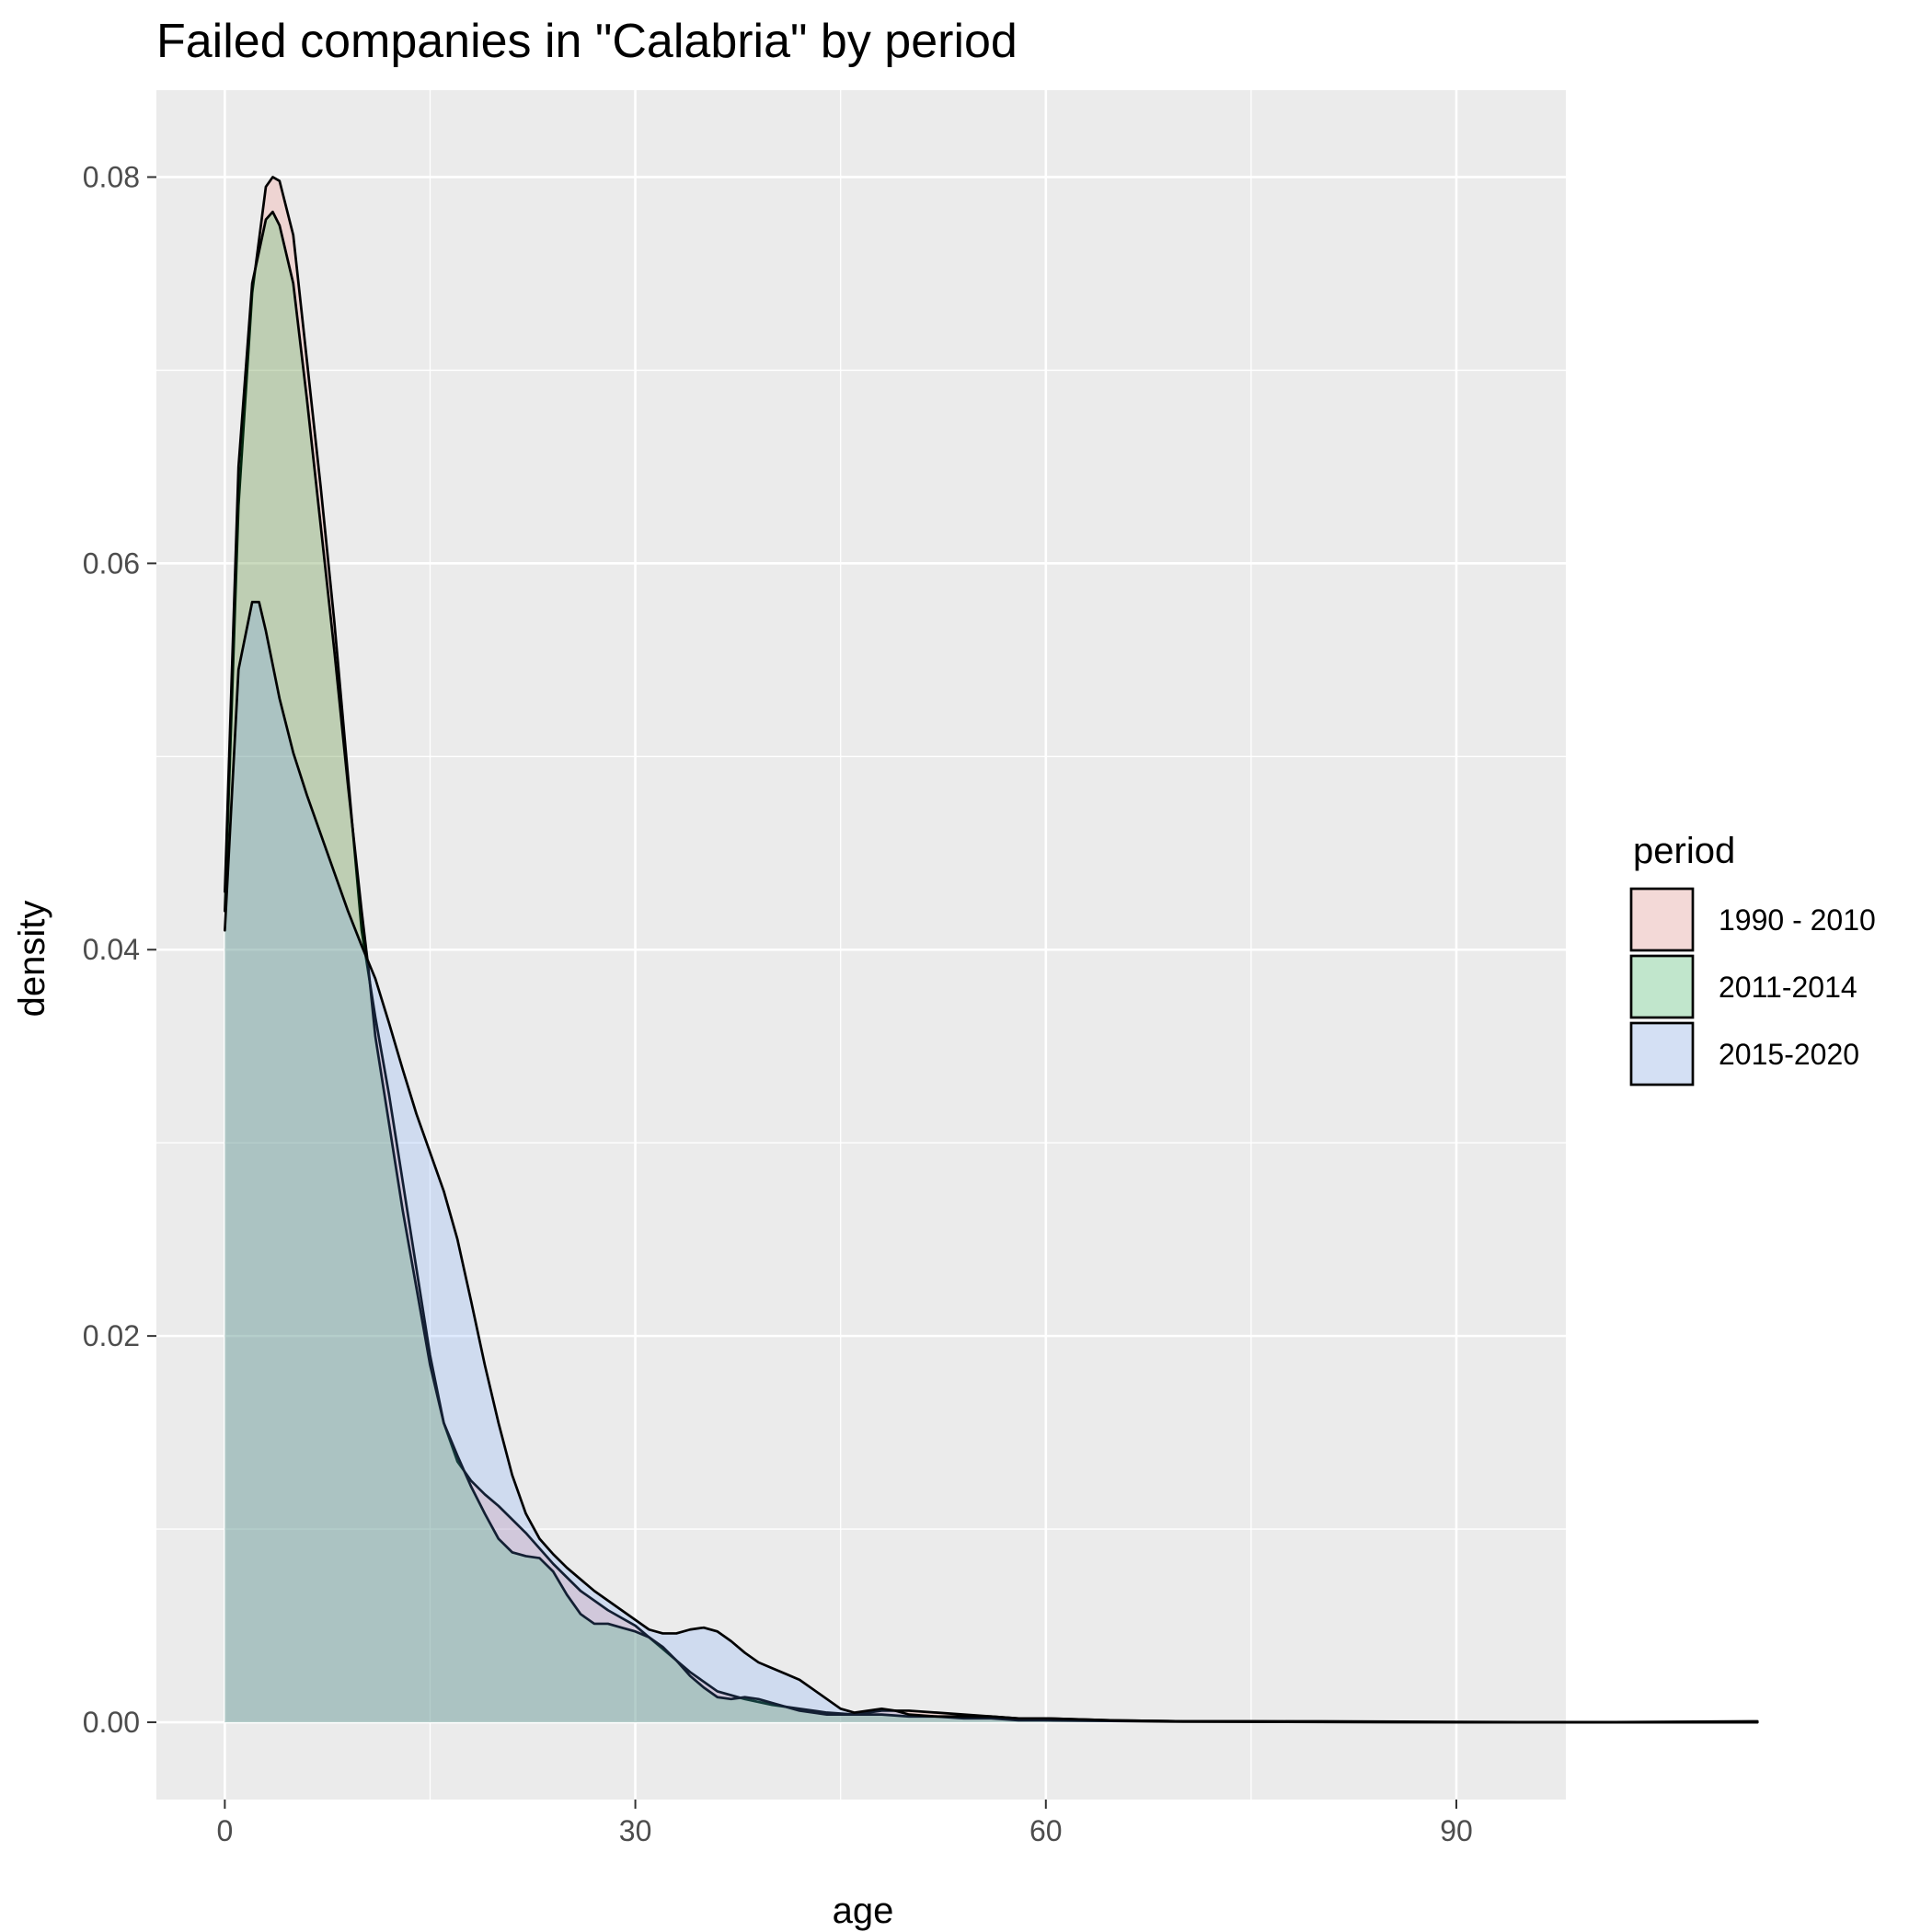 The width and height of the screenshot is (1932, 1932). What do you see at coordinates (1752, 959) in the screenshot?
I see `legend: period 1990 - 2010 2011-2014 2015-2020` at bounding box center [1752, 959].